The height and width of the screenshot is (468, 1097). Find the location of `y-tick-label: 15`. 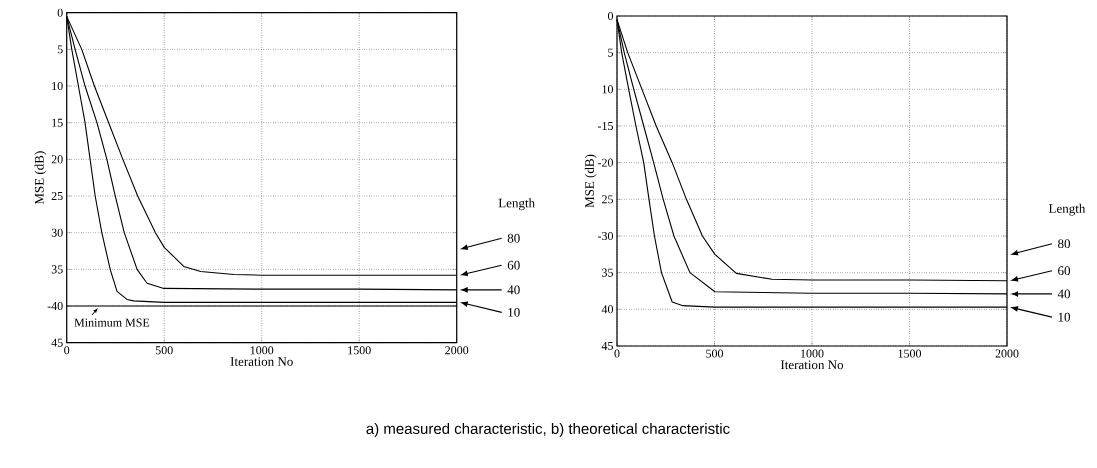

y-tick-label: 15 is located at coordinates (57, 122).